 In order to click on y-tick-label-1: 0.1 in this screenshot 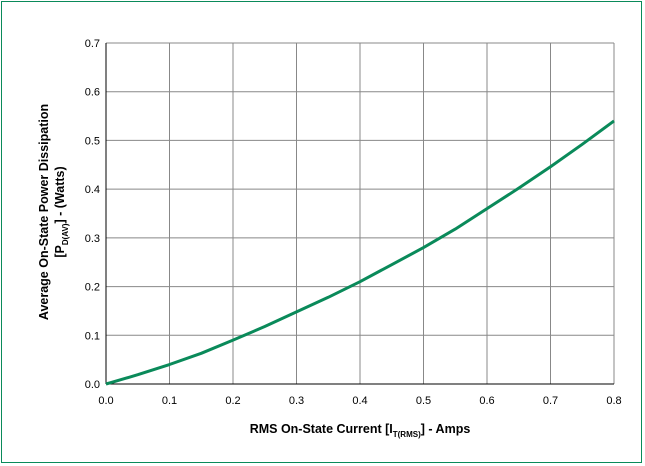, I will do `click(92, 336)`.